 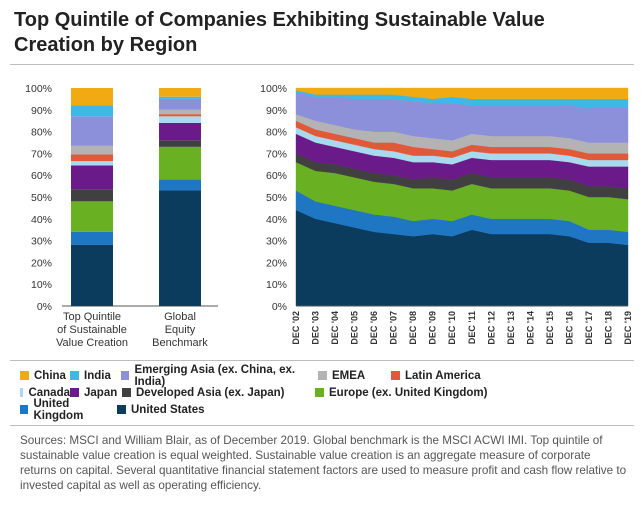 I want to click on legend-label: India, so click(x=97, y=375).